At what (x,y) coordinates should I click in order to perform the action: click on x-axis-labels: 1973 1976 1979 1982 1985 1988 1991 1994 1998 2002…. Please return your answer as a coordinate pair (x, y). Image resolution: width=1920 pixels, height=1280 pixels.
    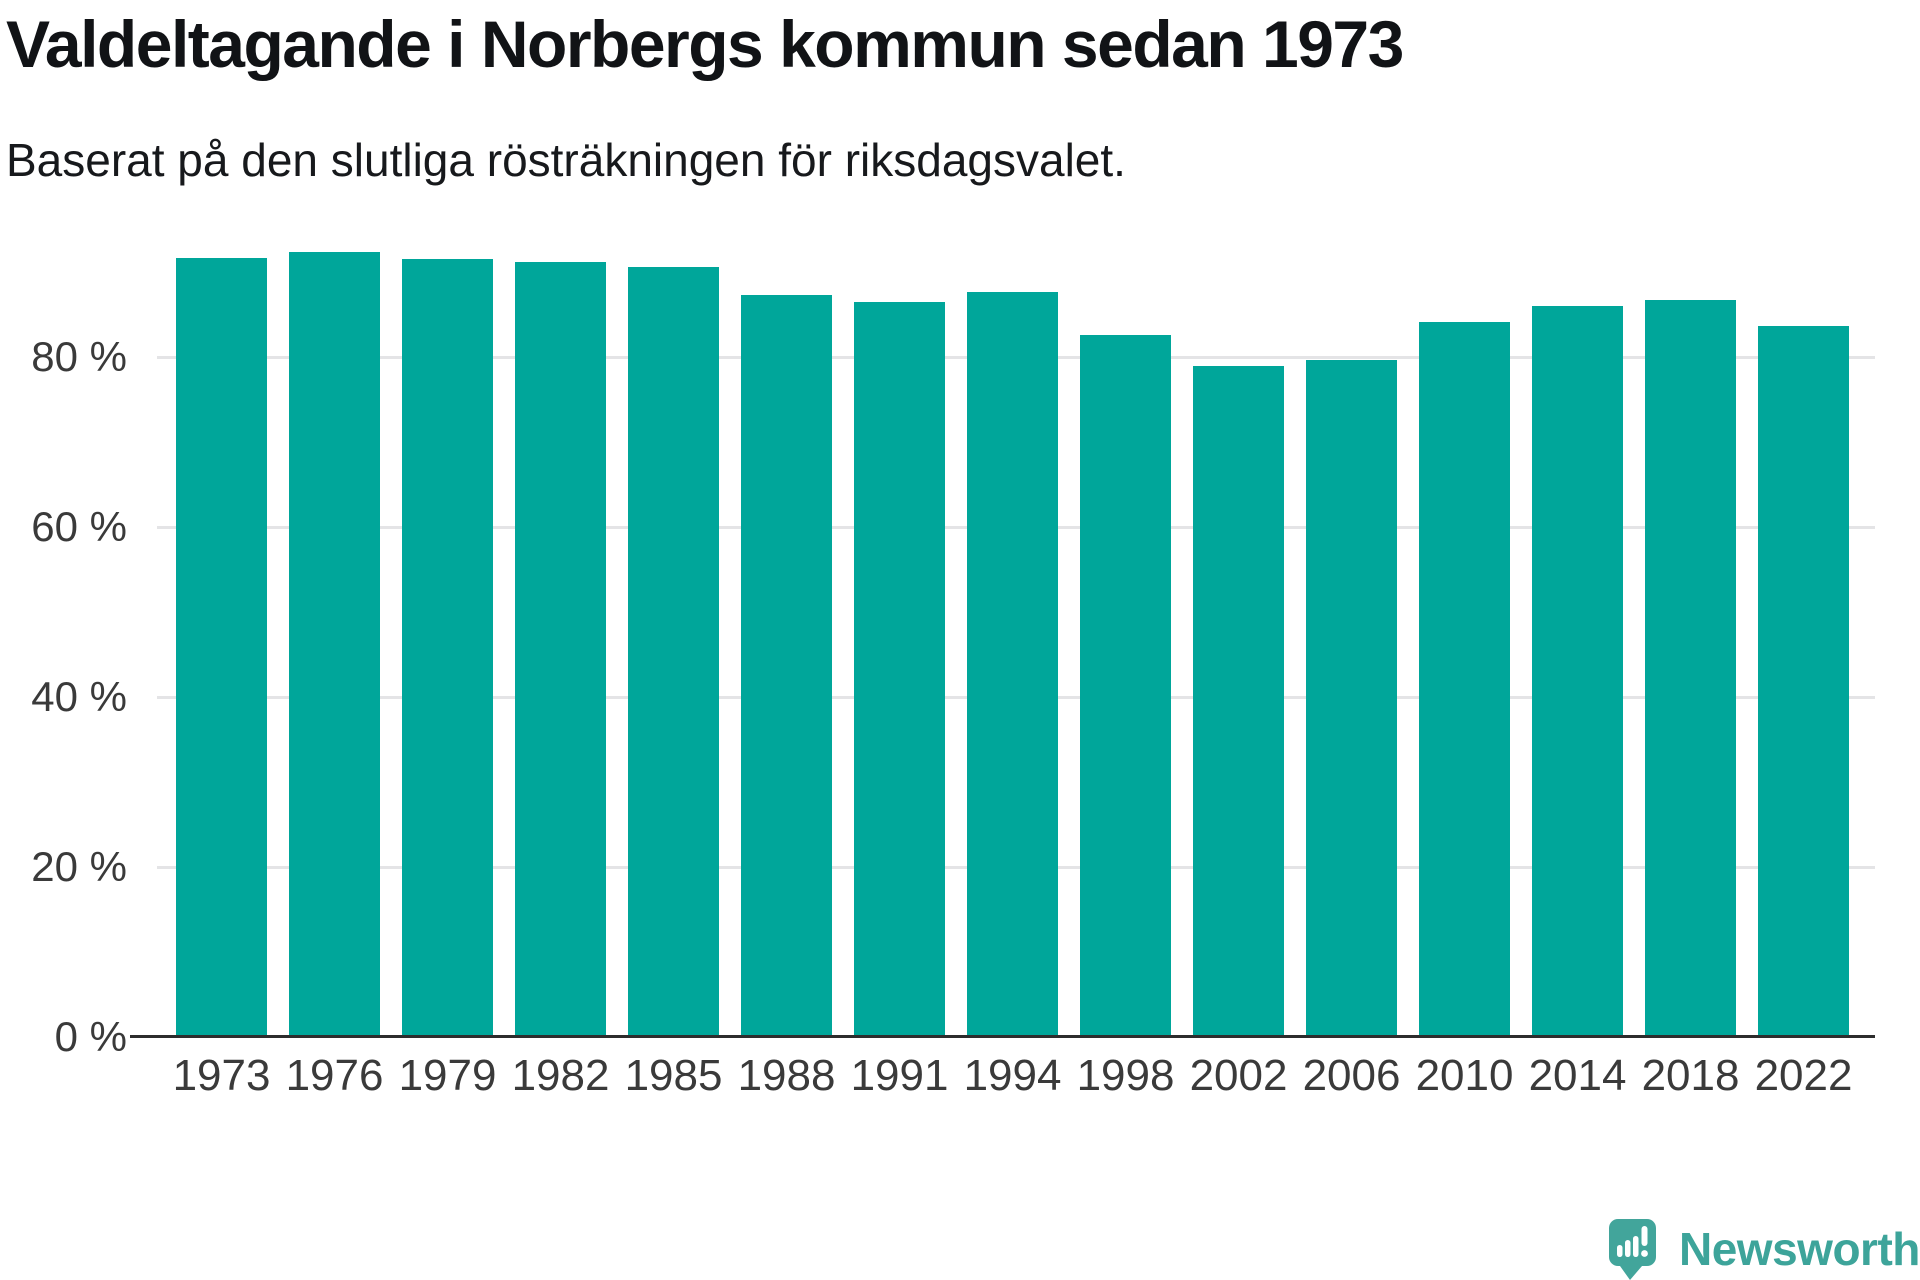
    Looking at the image, I should click on (1016, 1076).